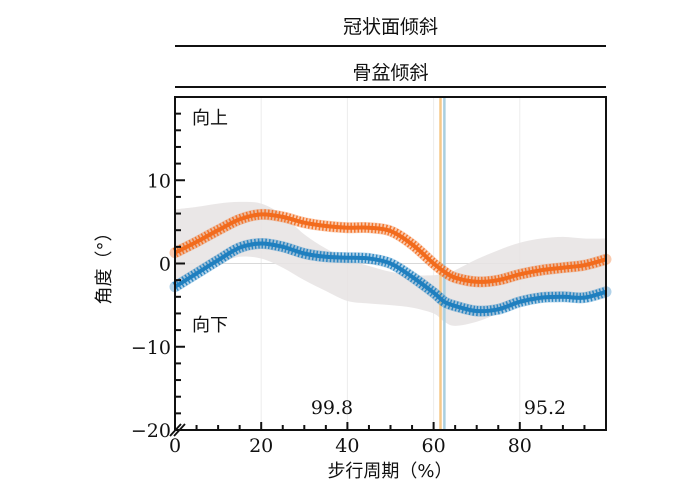 This screenshot has height=503, width=700. I want to click on series-line-orange, so click(390, 248).